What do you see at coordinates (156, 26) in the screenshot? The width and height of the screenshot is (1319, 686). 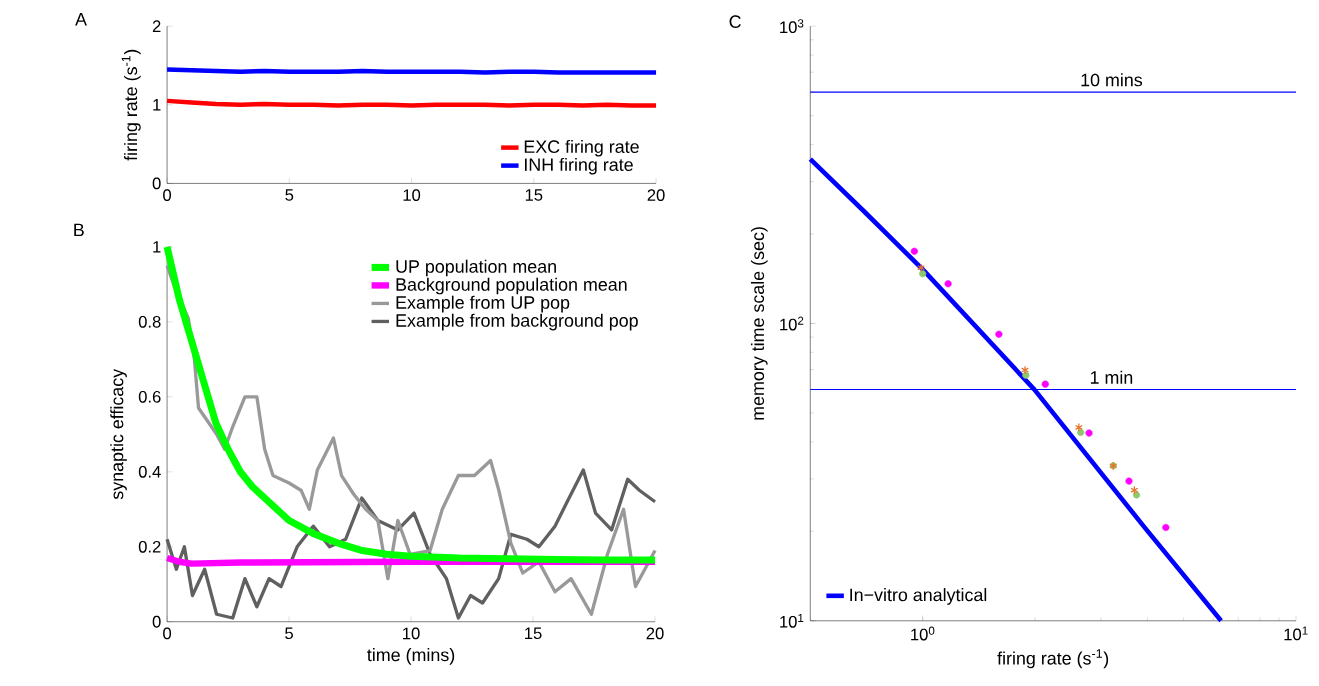 I see `y-tick-label: 2` at bounding box center [156, 26].